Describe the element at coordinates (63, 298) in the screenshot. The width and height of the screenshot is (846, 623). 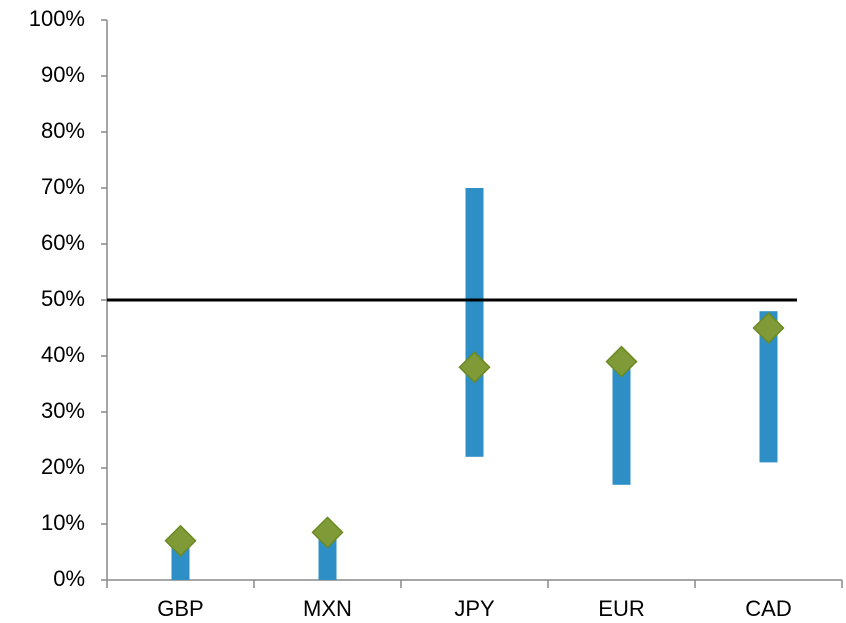
I see `y-tick-label: 50%` at that location.